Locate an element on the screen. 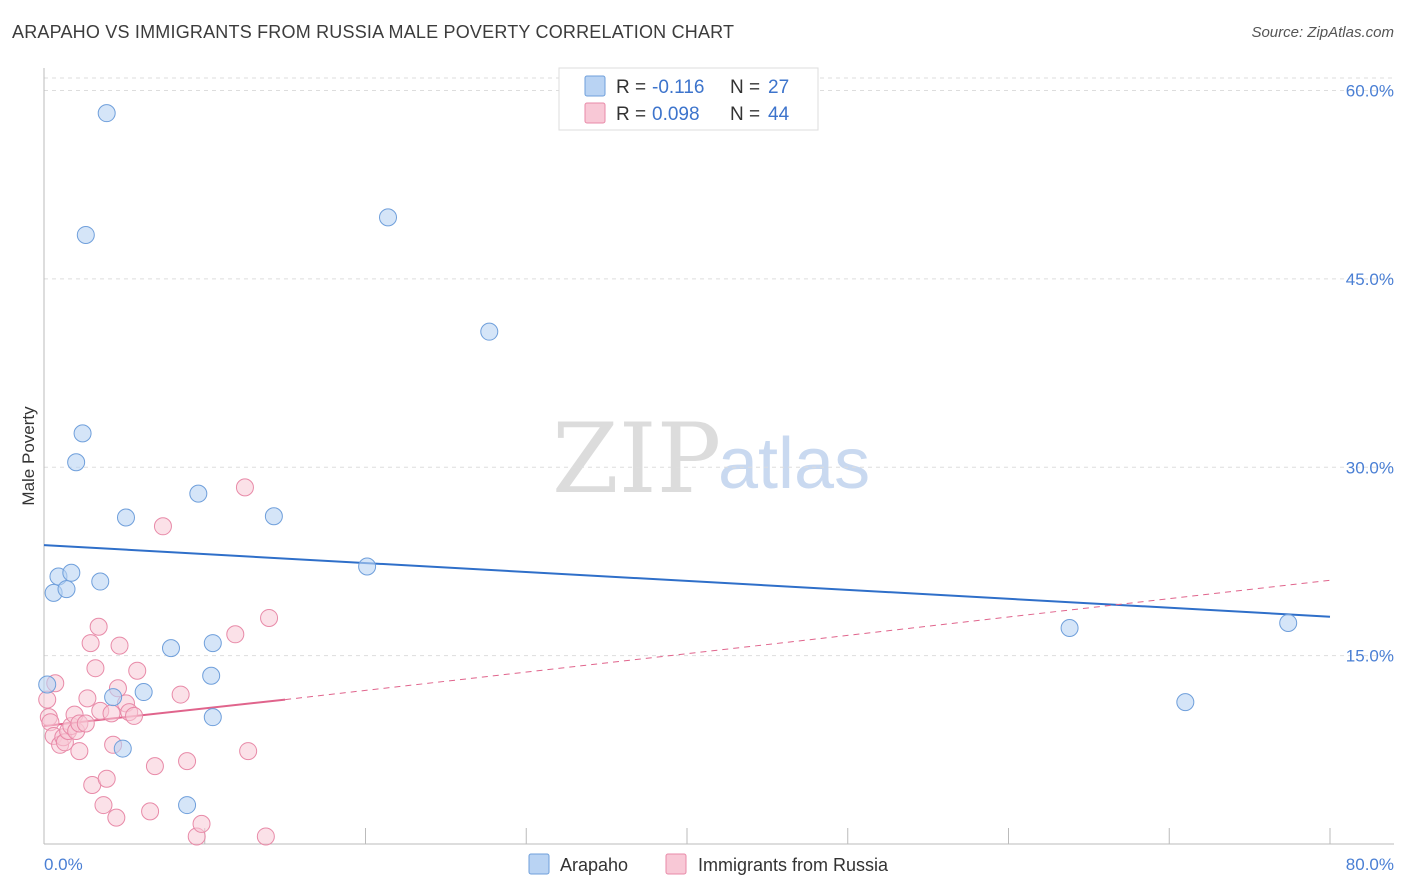 This screenshot has height=892, width=1406. y-tick-label: 15.0% is located at coordinates (1370, 656).